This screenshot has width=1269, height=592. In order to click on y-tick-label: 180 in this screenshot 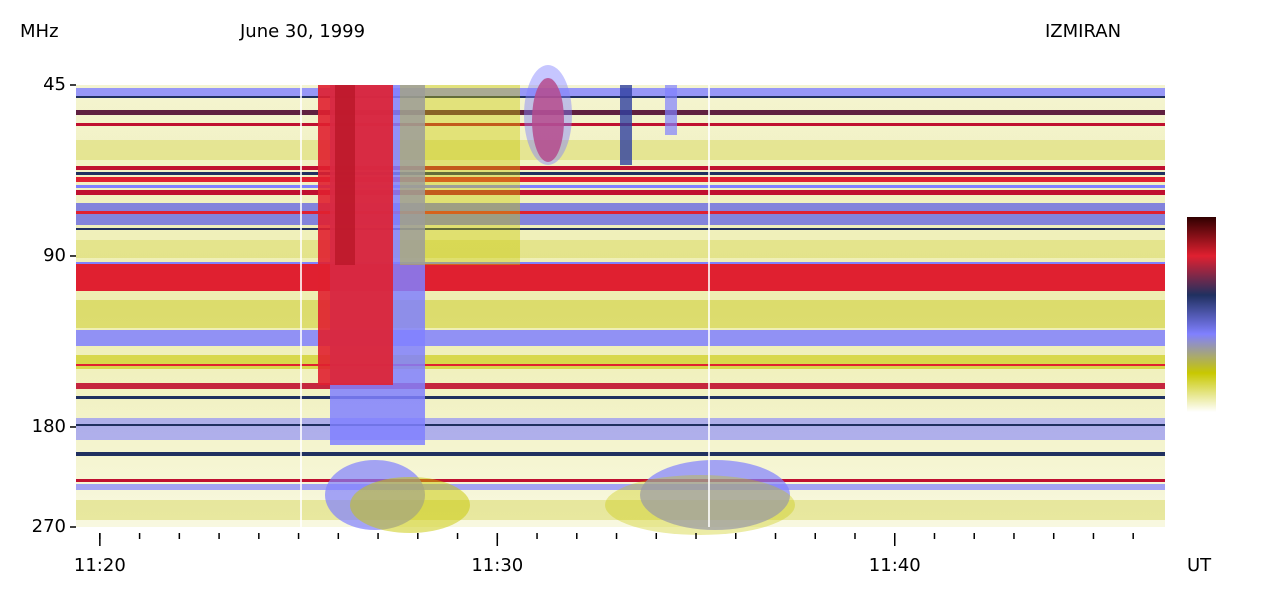, I will do `click(49, 426)`.